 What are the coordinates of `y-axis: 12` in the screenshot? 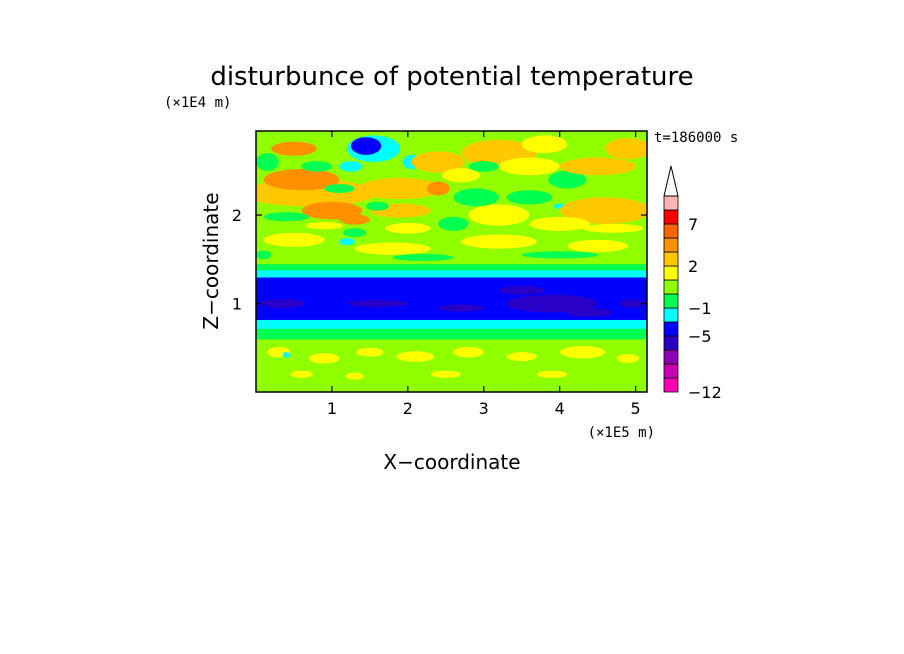 It's located at (439, 260).